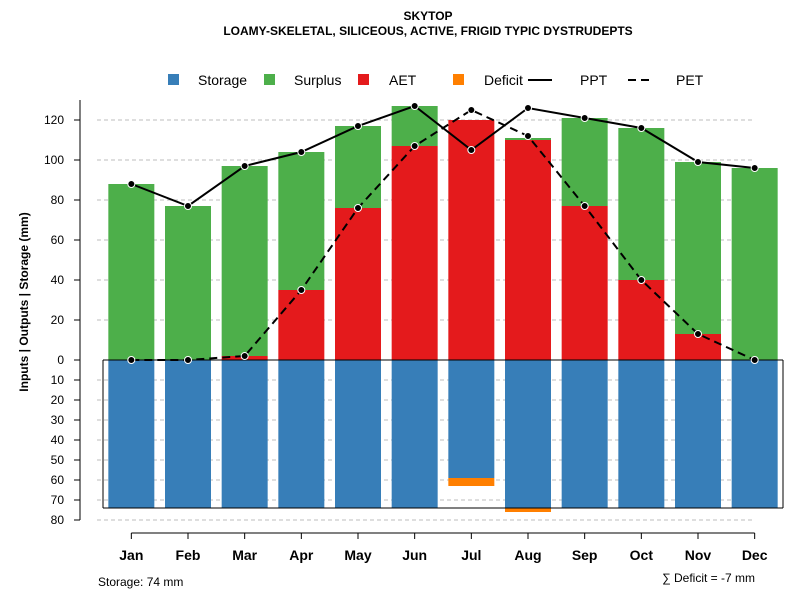  I want to click on legend-label-storage: Storage, so click(222, 80).